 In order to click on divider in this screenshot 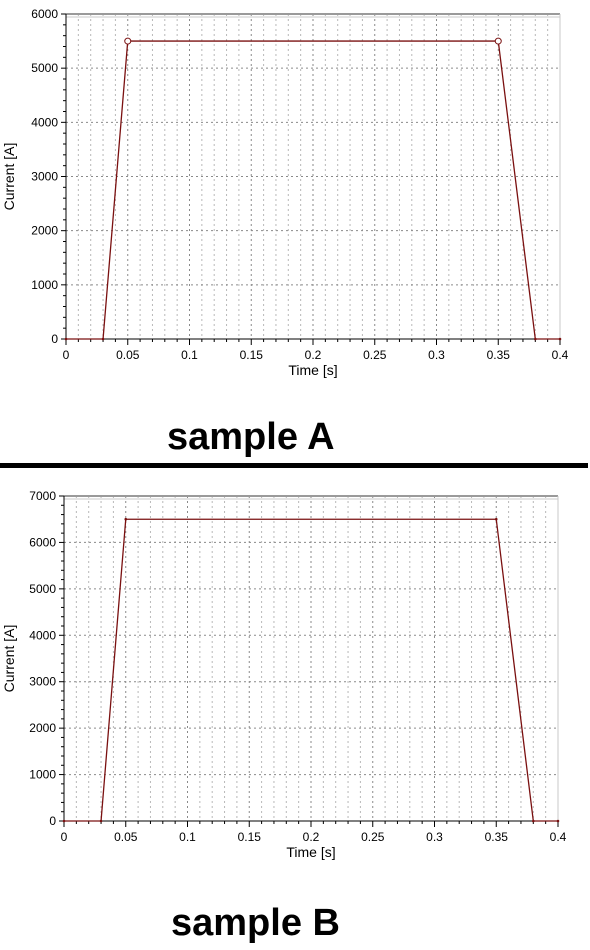, I will do `click(294, 465)`.